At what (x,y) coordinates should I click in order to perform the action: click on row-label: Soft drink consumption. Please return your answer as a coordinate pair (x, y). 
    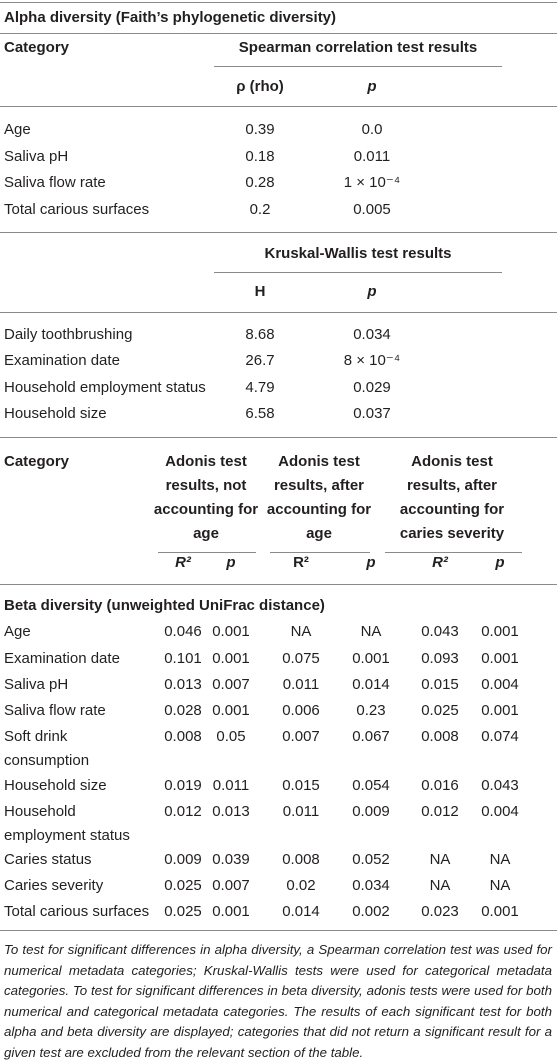
    Looking at the image, I should click on (47, 748).